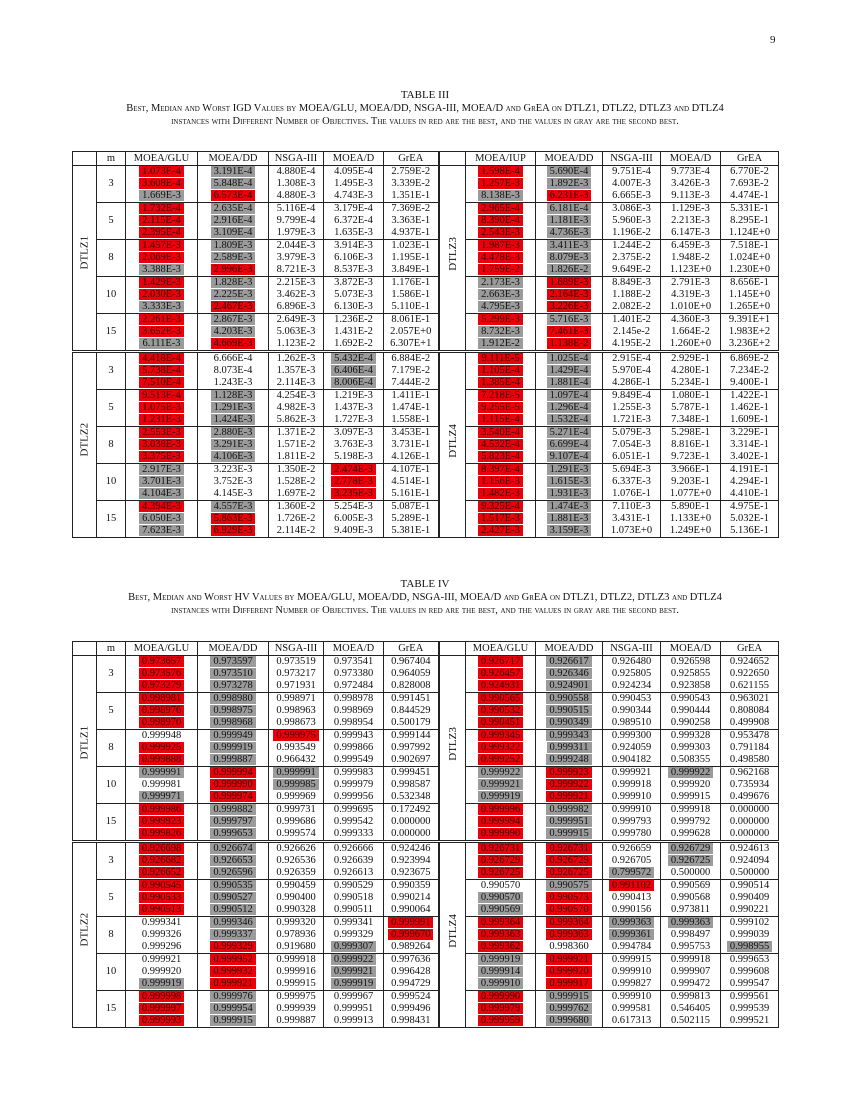  I want to click on value-cell: 3.701E-3, so click(161, 482).